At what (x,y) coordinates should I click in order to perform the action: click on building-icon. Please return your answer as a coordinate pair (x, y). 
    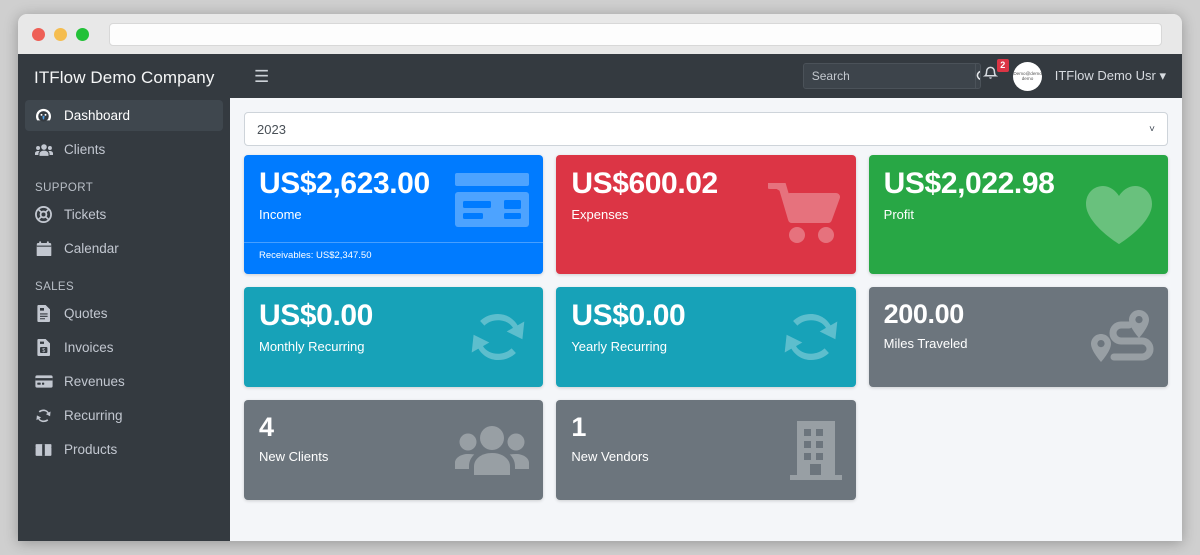
    Looking at the image, I should click on (815, 450).